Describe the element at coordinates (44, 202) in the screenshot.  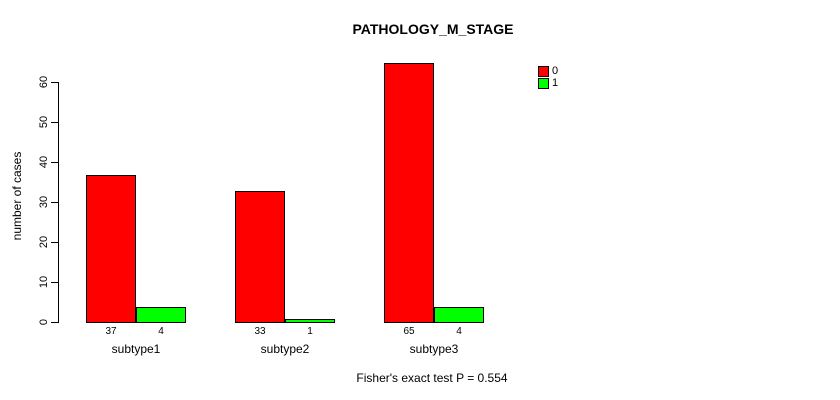
I see `y-axis-tick-label: 30` at that location.